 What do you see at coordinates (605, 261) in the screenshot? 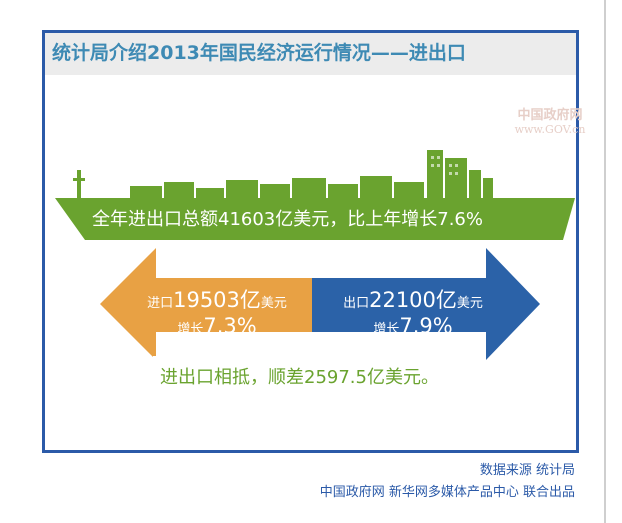
I see `page-edge` at bounding box center [605, 261].